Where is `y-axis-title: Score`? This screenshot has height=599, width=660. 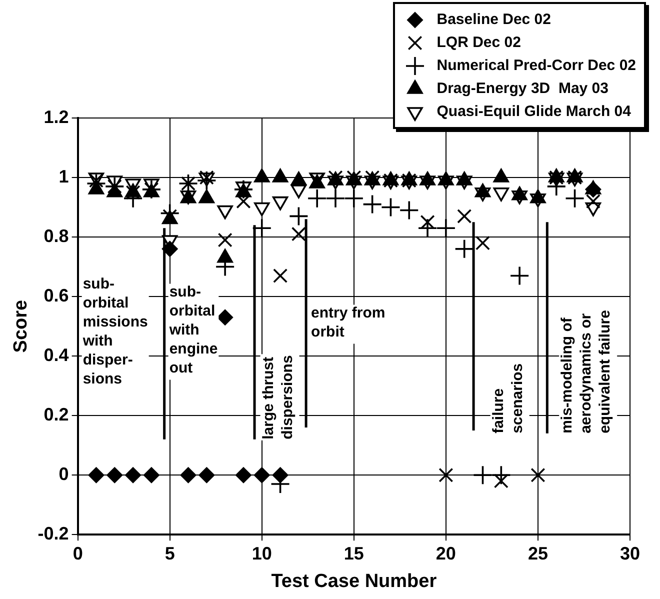
y-axis-title: Score is located at coordinates (21, 326).